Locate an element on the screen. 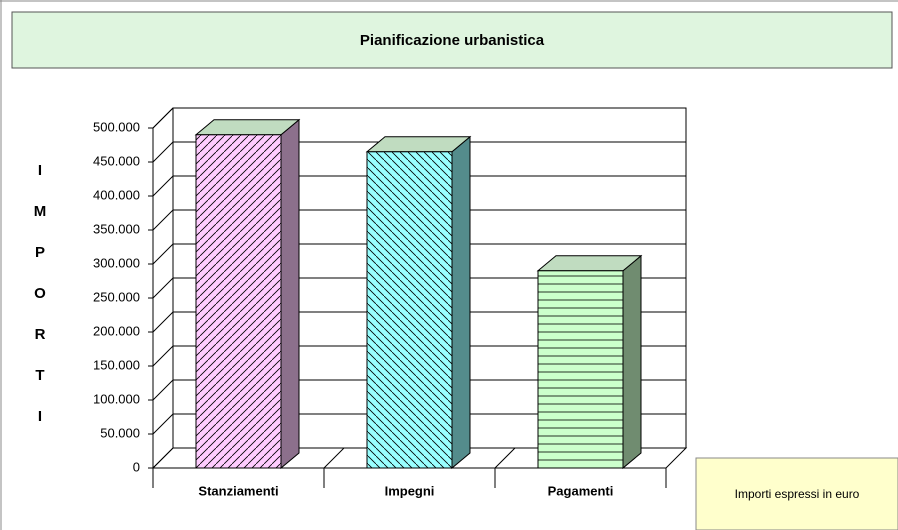 Image resolution: width=898 pixels, height=530 pixels. y-tick-label: 50.000 is located at coordinates (120, 432).